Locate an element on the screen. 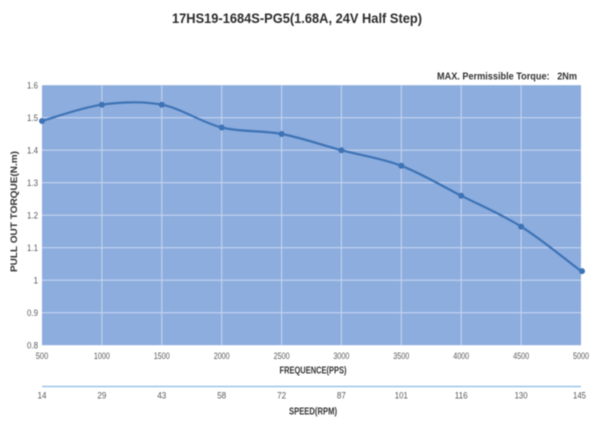 The width and height of the screenshot is (600, 425). svg-text: 130 is located at coordinates (521, 396).